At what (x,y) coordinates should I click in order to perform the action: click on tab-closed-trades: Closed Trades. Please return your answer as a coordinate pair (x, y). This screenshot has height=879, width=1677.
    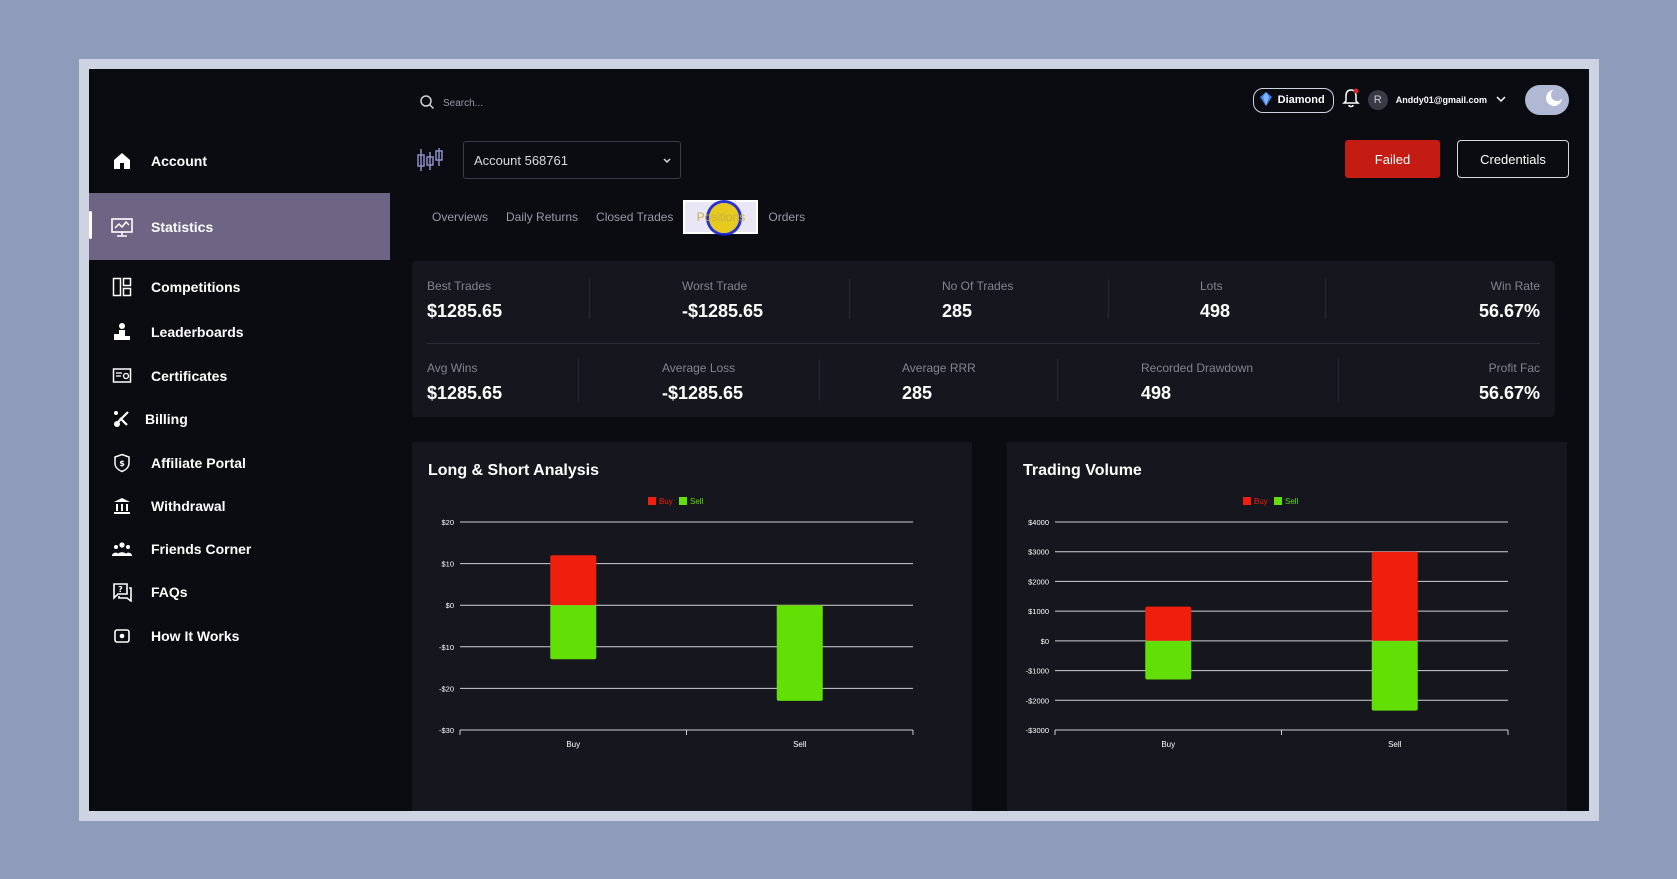
    Looking at the image, I should click on (635, 217).